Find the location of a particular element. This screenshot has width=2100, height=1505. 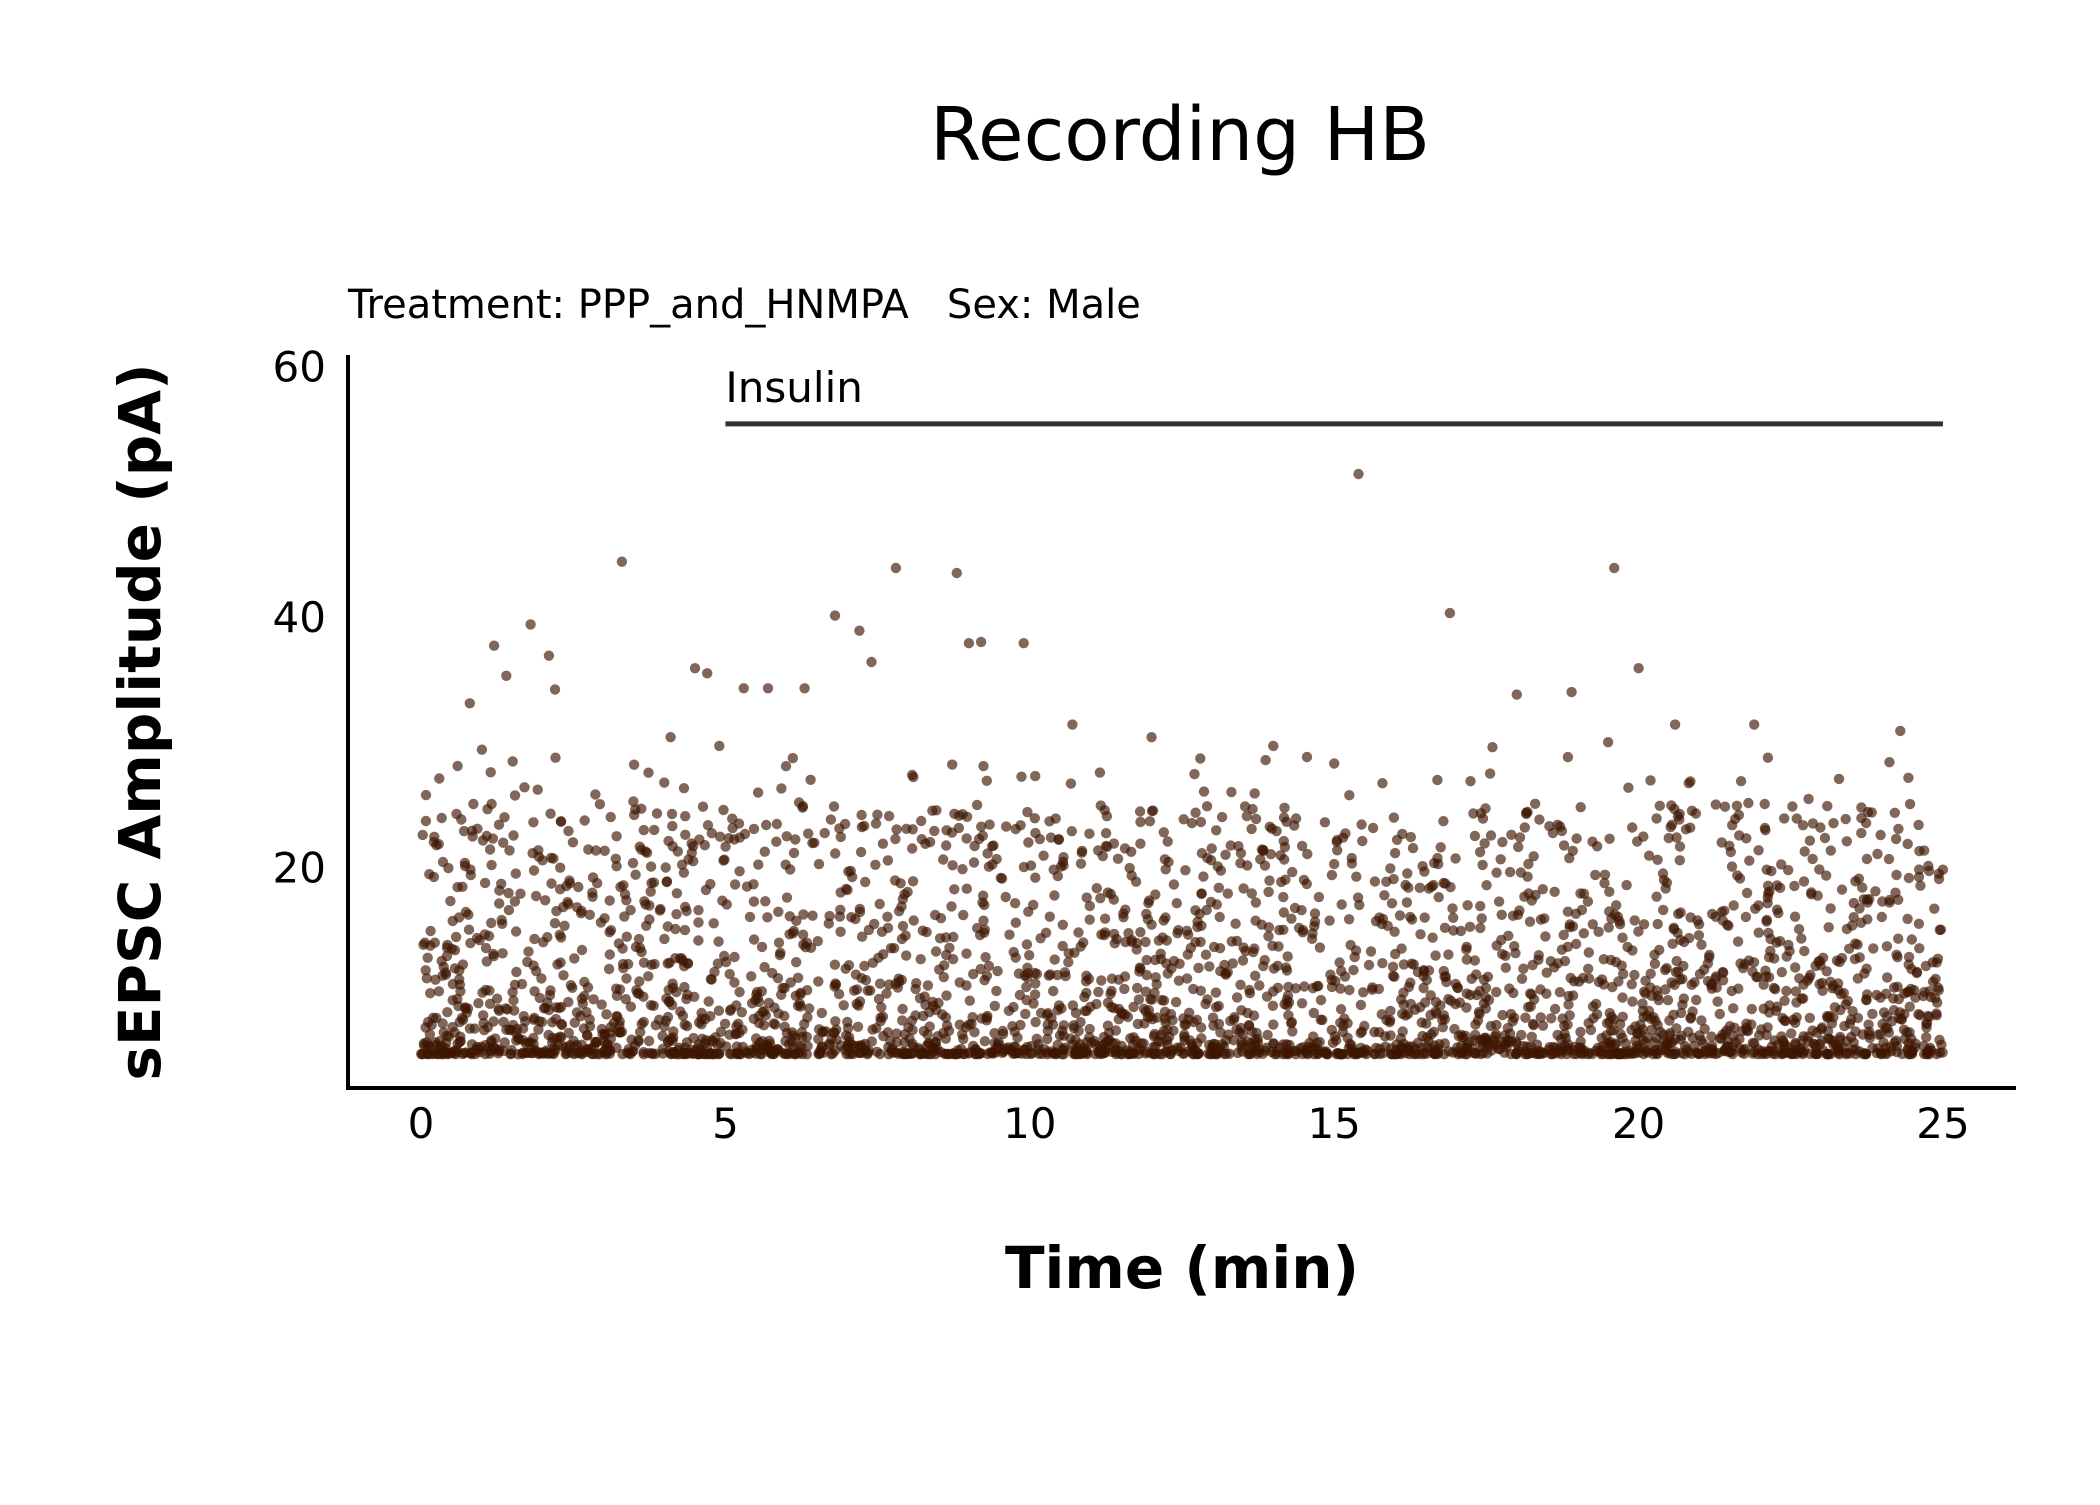

x-tick-labels: 0 5 10 15 20 25 is located at coordinates (1189, 1123).